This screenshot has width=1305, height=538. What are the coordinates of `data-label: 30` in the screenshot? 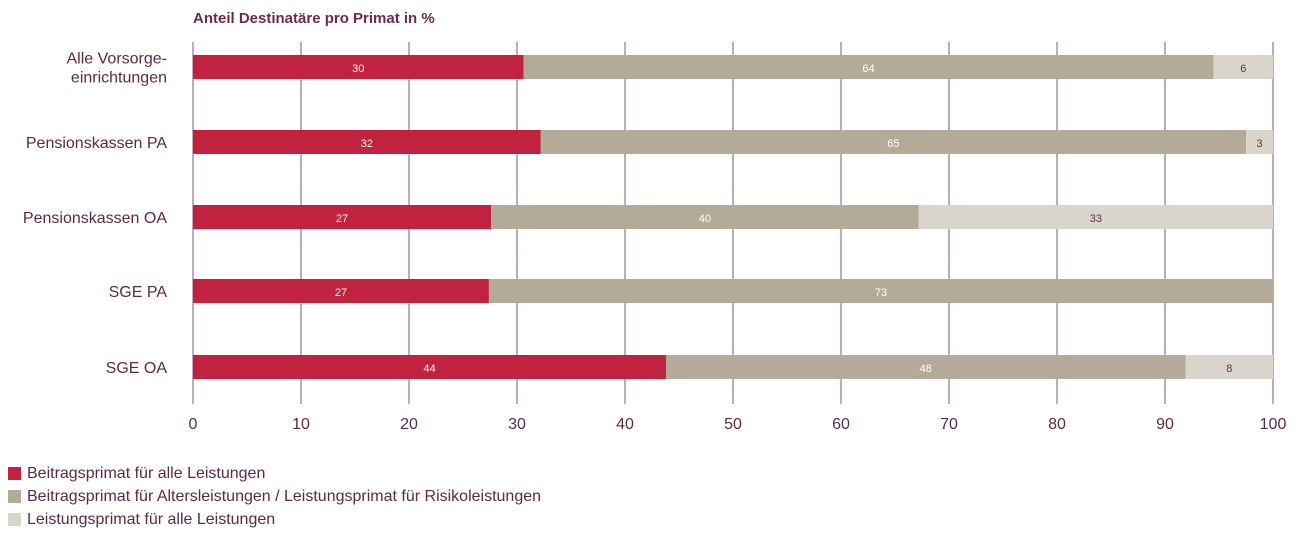 It's located at (358, 69).